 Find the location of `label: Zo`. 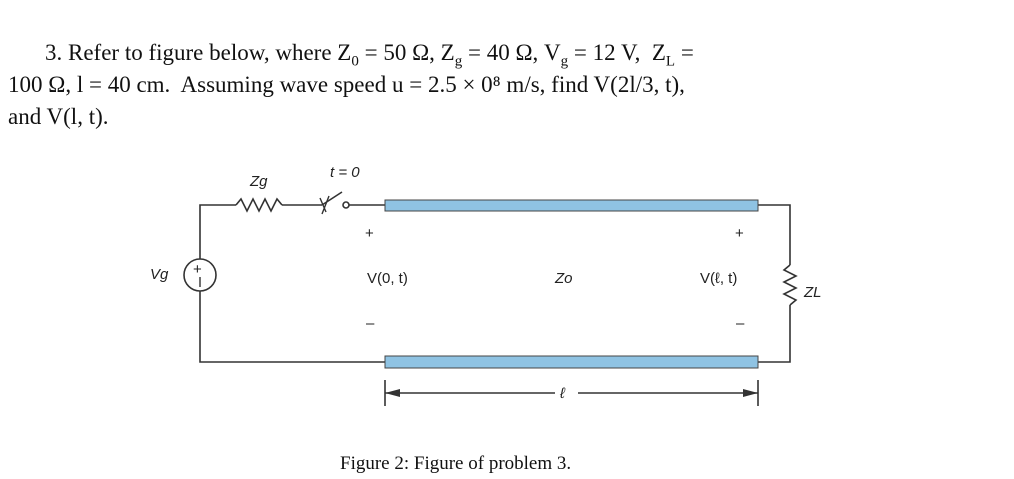

label: Zo is located at coordinates (563, 278).